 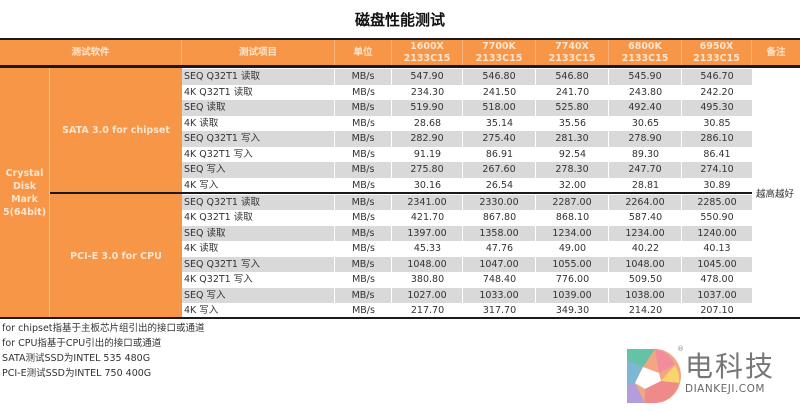 I want to click on value-cell: 2287.00, so click(x=572, y=202).